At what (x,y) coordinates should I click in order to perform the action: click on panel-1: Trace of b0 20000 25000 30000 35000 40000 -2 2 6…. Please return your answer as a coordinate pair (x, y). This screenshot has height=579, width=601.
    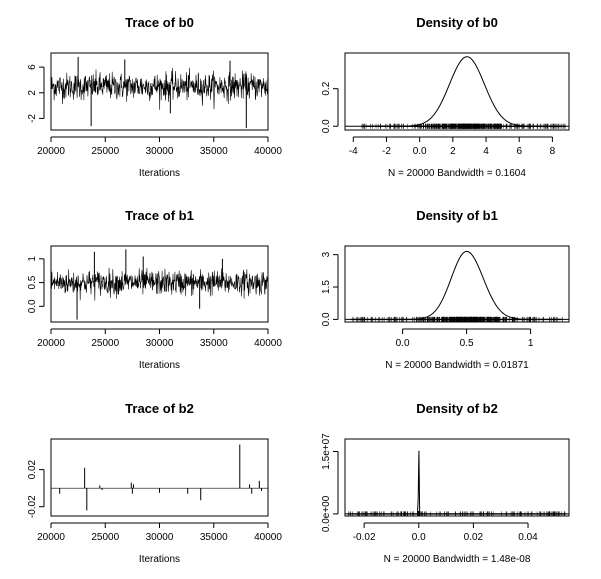
    Looking at the image, I should click on (154, 97).